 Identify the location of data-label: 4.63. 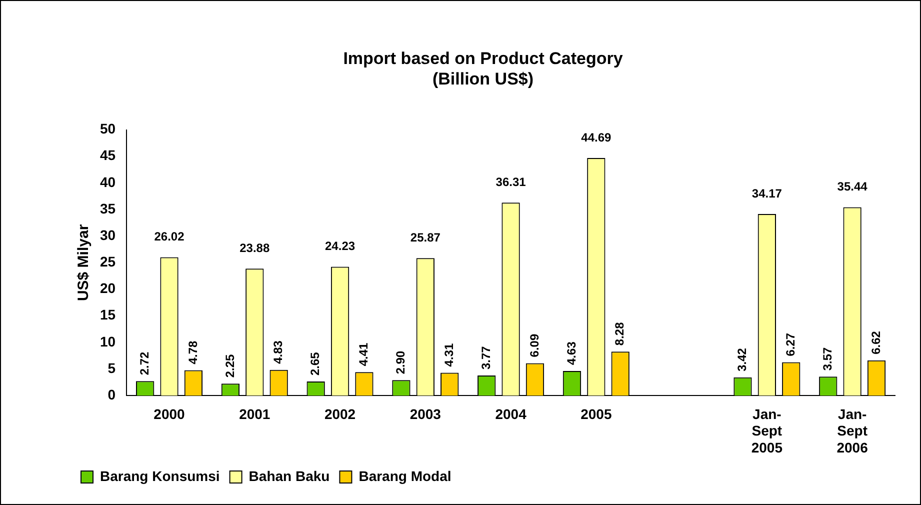
(571, 353).